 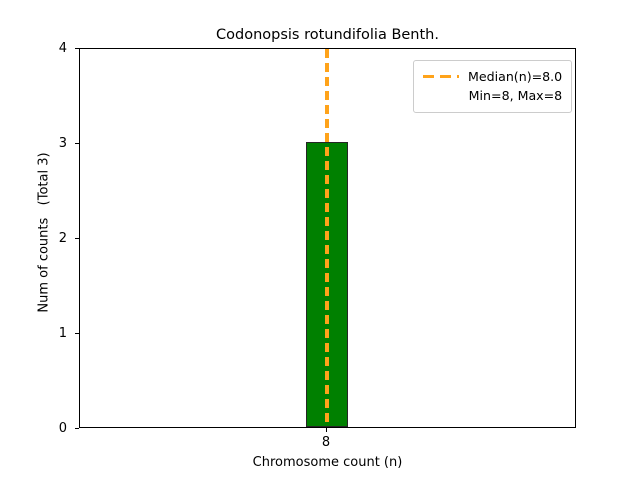 What do you see at coordinates (515, 95) in the screenshot?
I see `legend-label-minmax: Min=8, Max=8` at bounding box center [515, 95].